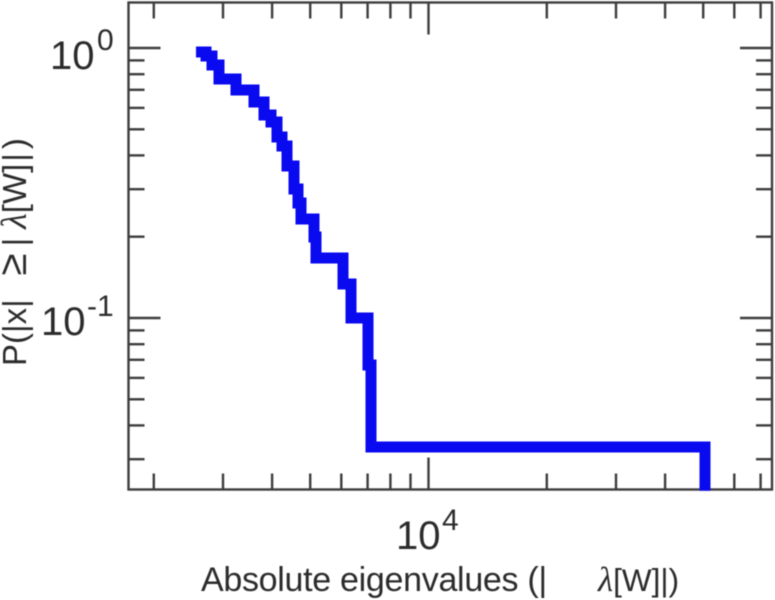  Describe the element at coordinates (105, 40) in the screenshot. I see `svg-text: 0` at that location.